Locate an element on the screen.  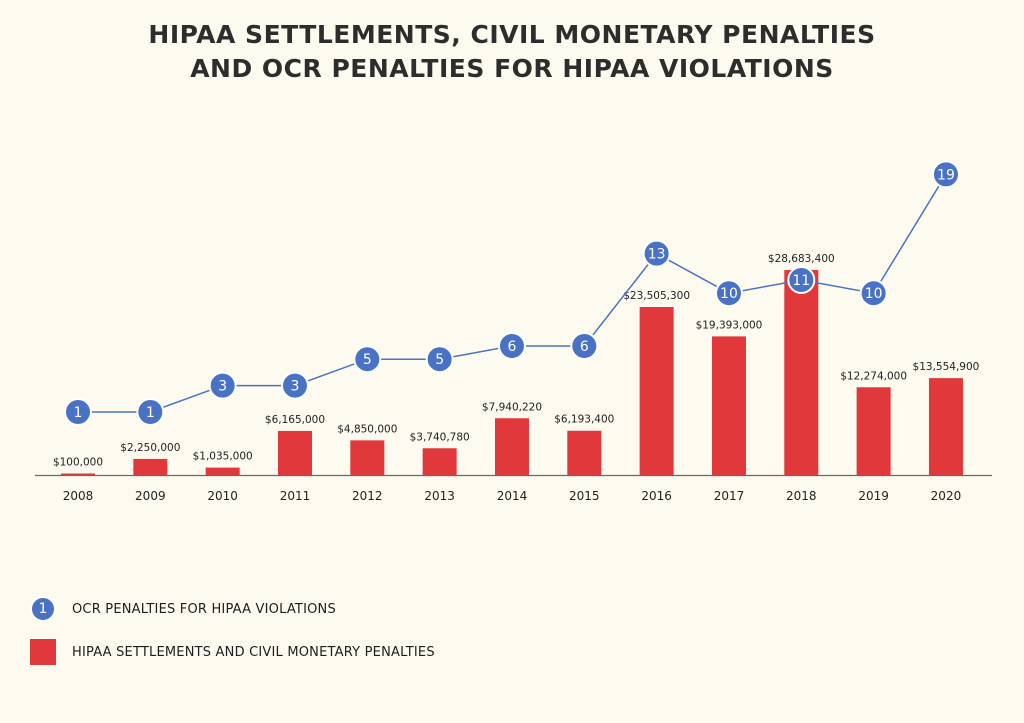
x-tick-label-2016: 2016 is located at coordinates (656, 496).